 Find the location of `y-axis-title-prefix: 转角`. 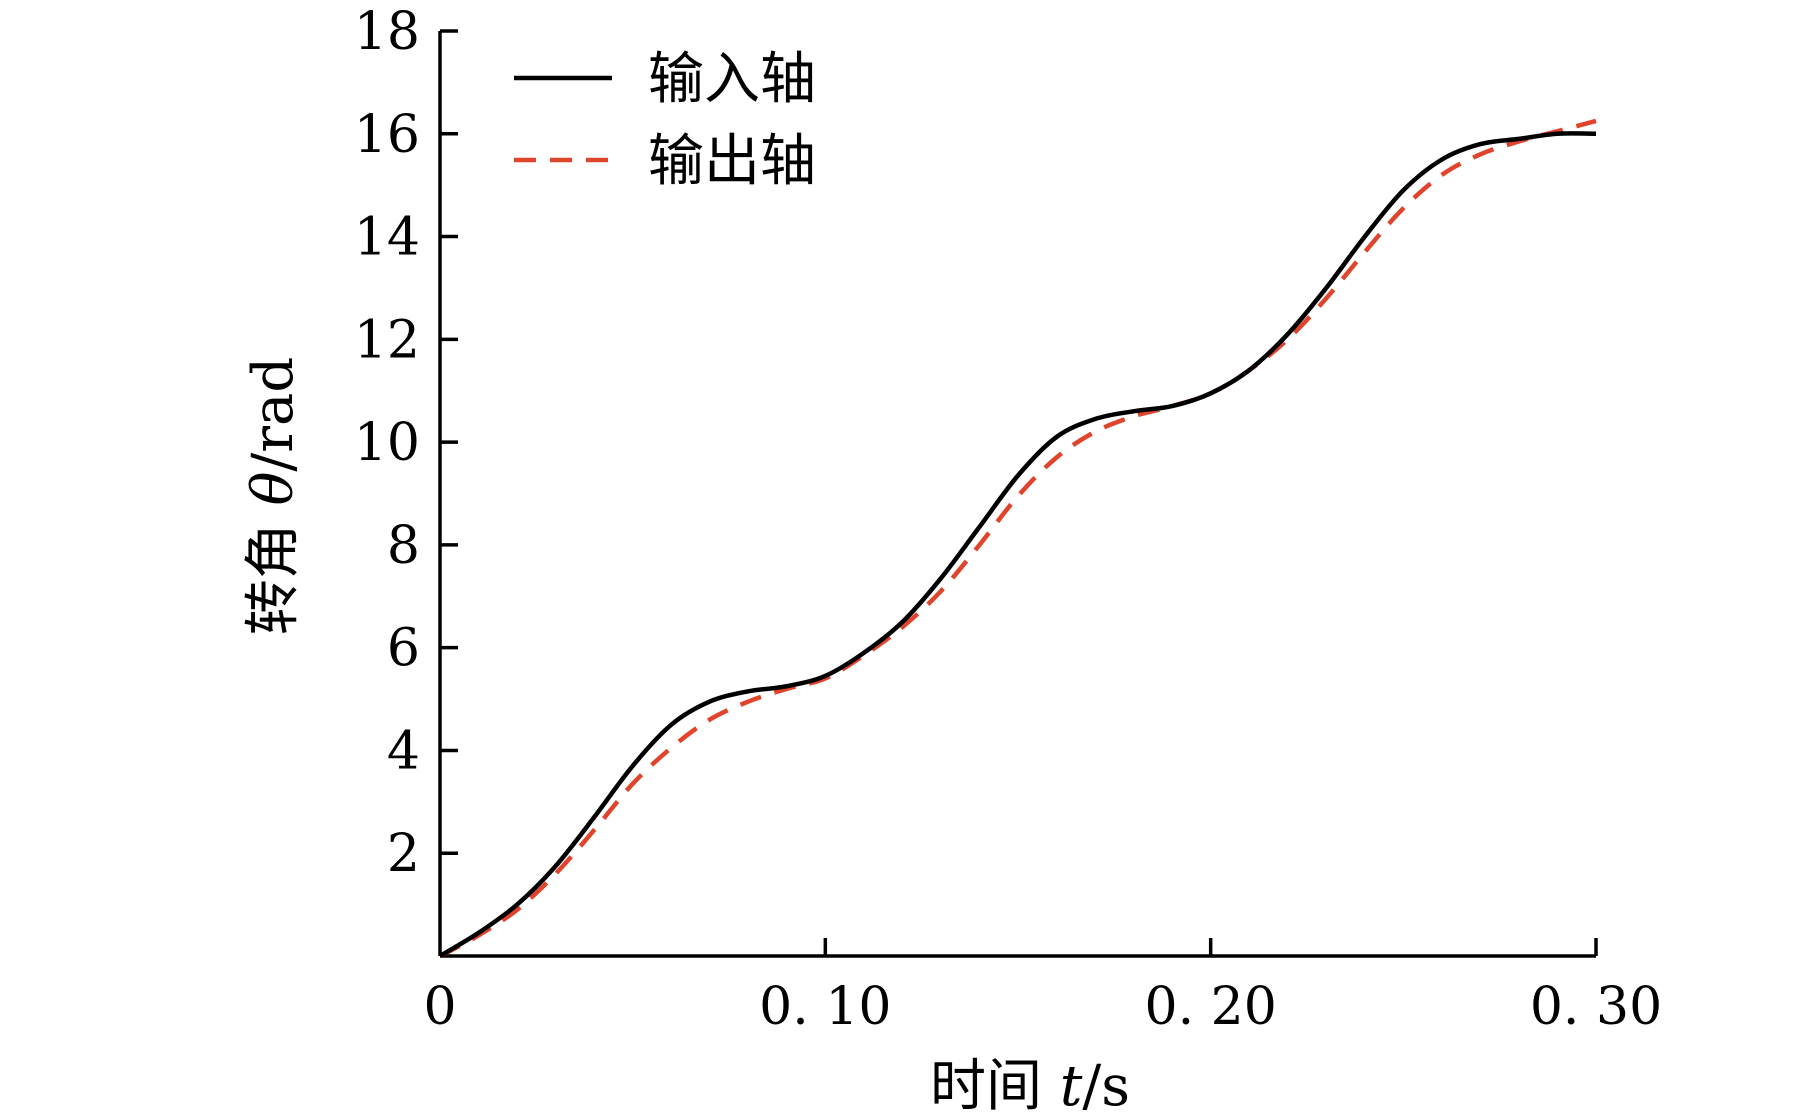

y-axis-title-prefix: 转角 is located at coordinates (273, 570).